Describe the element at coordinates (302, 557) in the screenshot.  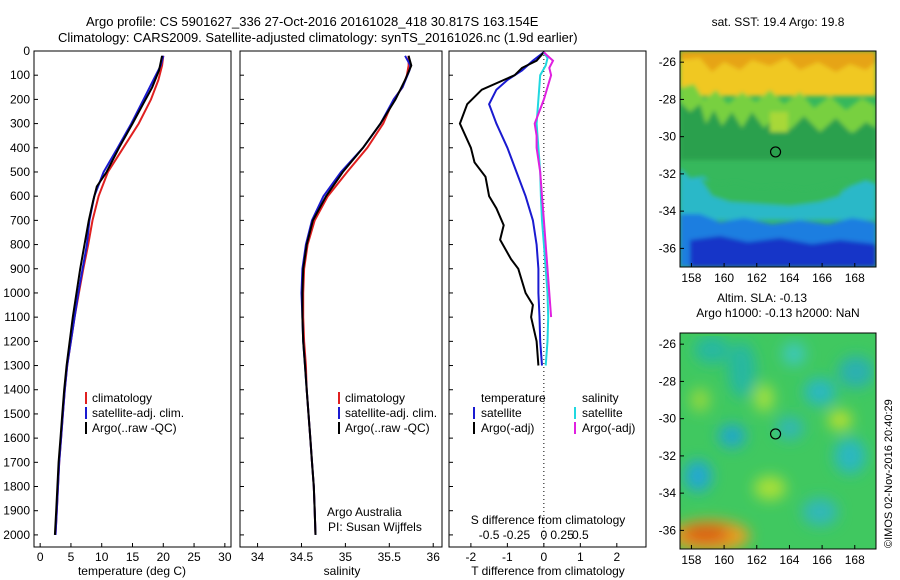
I see `x-tick-label: 34.5` at that location.